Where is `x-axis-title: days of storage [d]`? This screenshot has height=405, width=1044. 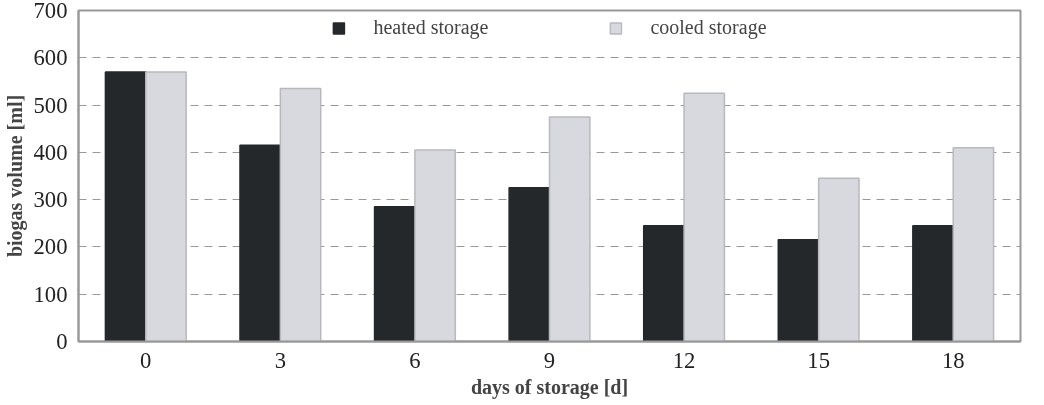
x-axis-title: days of storage [d] is located at coordinates (549, 387).